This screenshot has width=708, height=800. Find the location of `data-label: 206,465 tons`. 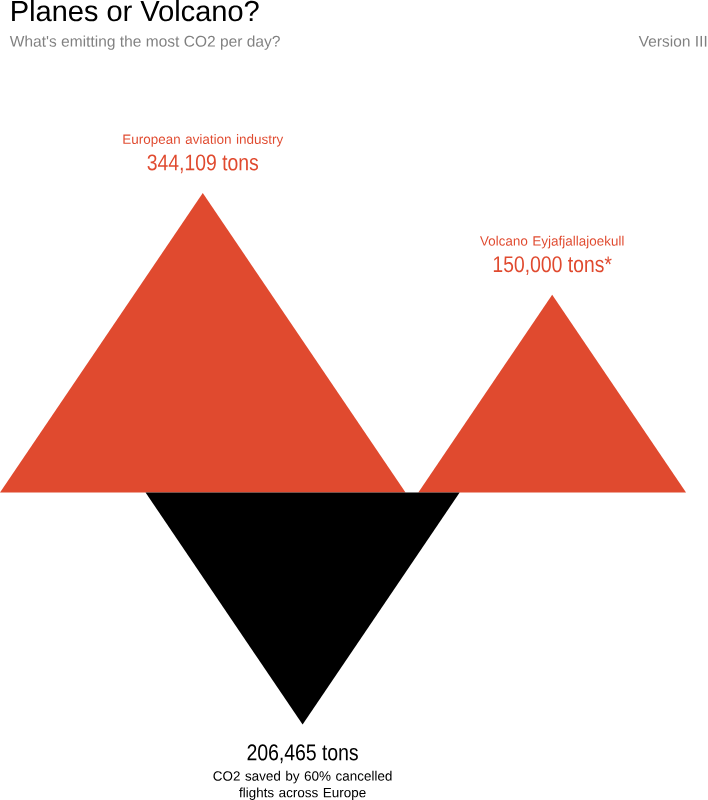

data-label: 206,465 tons is located at coordinates (302, 754).